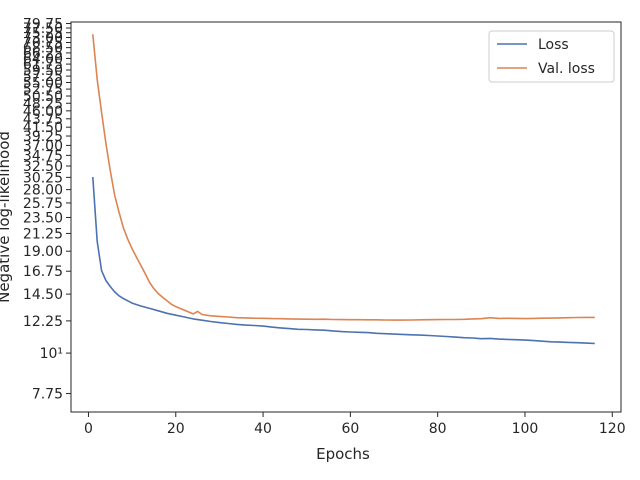 This screenshot has height=480, width=640. What do you see at coordinates (43, 39) in the screenshot?
I see `y-tick-label: 73.00` at bounding box center [43, 39].